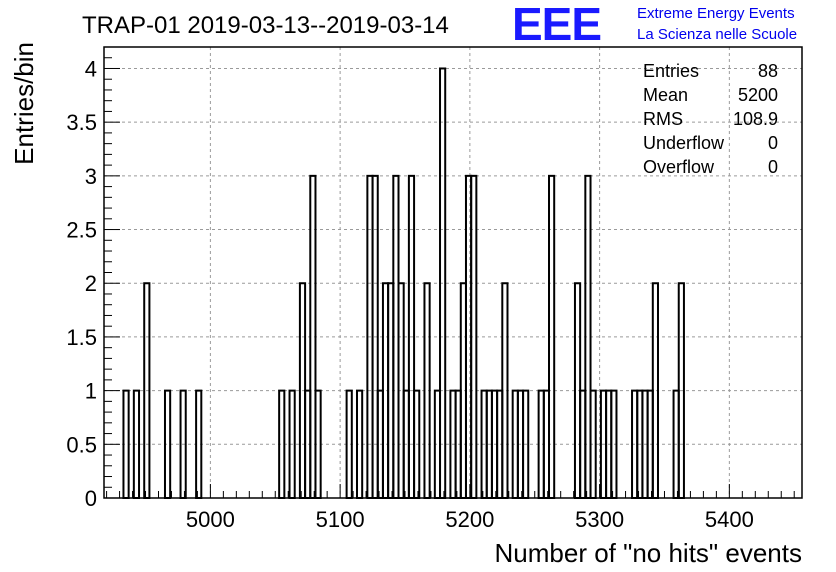 This screenshot has height=572, width=836. What do you see at coordinates (684, 143) in the screenshot?
I see `stats-label-underflow: Underflow` at bounding box center [684, 143].